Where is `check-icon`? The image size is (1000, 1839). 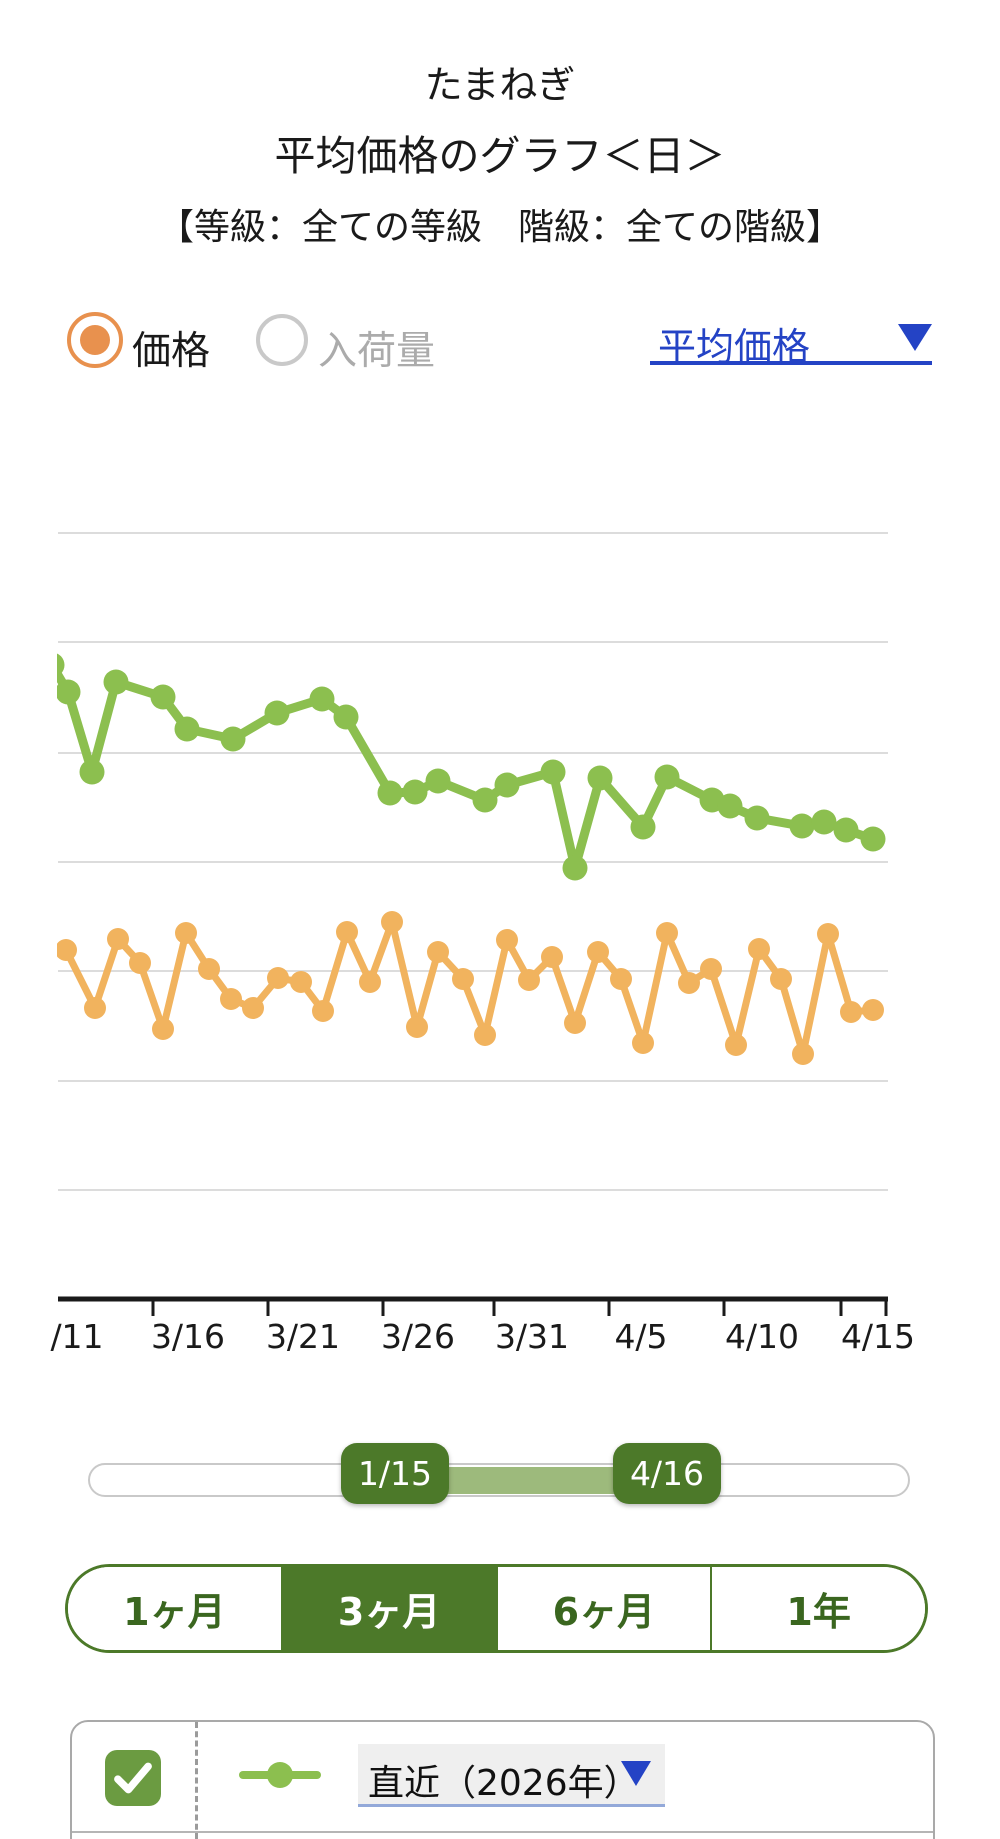
check-icon is located at coordinates (133, 1778).